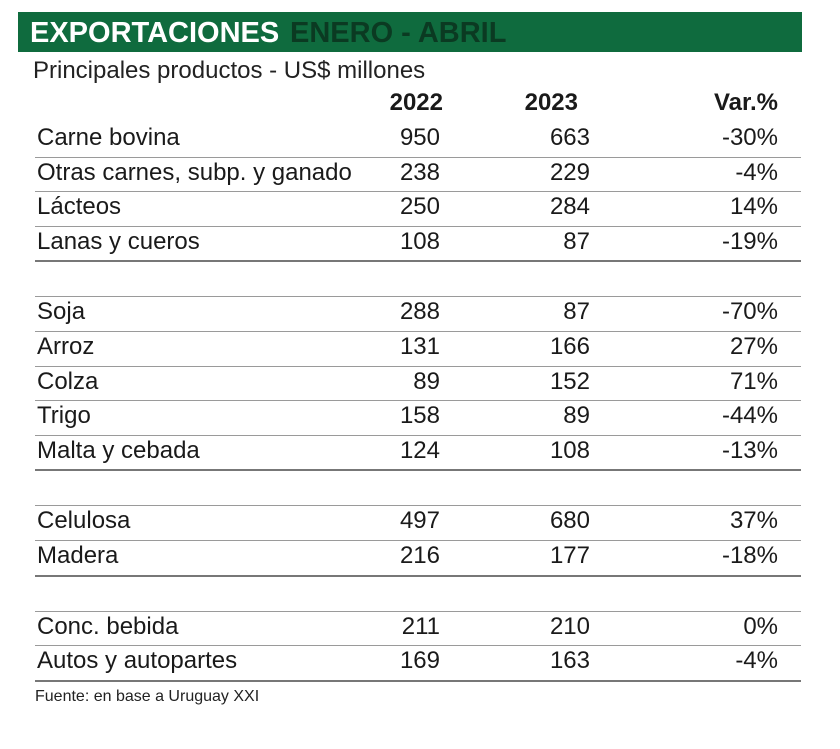  What do you see at coordinates (419, 661) in the screenshot?
I see `value-cell: 169` at bounding box center [419, 661].